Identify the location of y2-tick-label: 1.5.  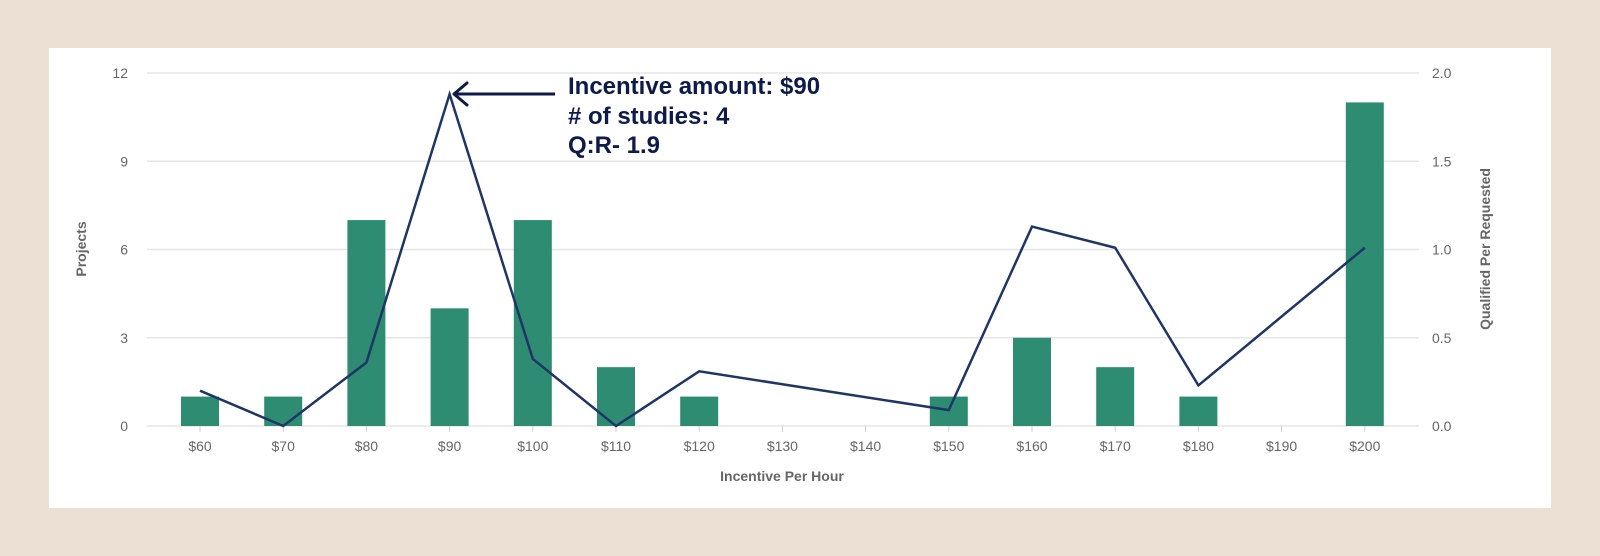
(1442, 161).